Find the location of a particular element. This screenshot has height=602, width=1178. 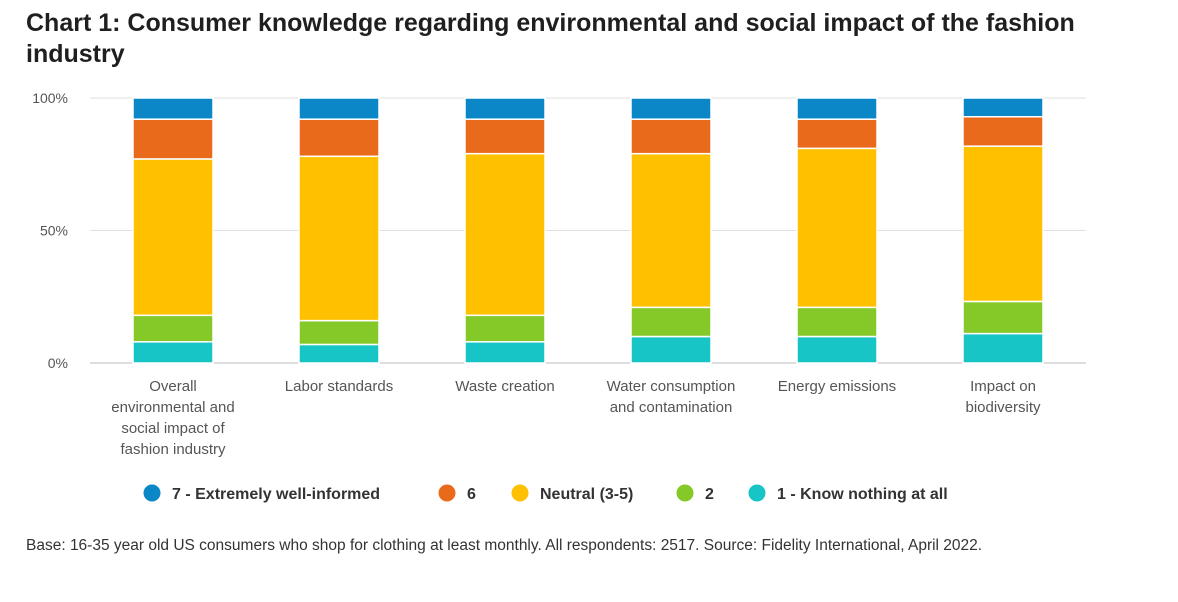

x-category-label-line: Waste creation is located at coordinates (505, 386).